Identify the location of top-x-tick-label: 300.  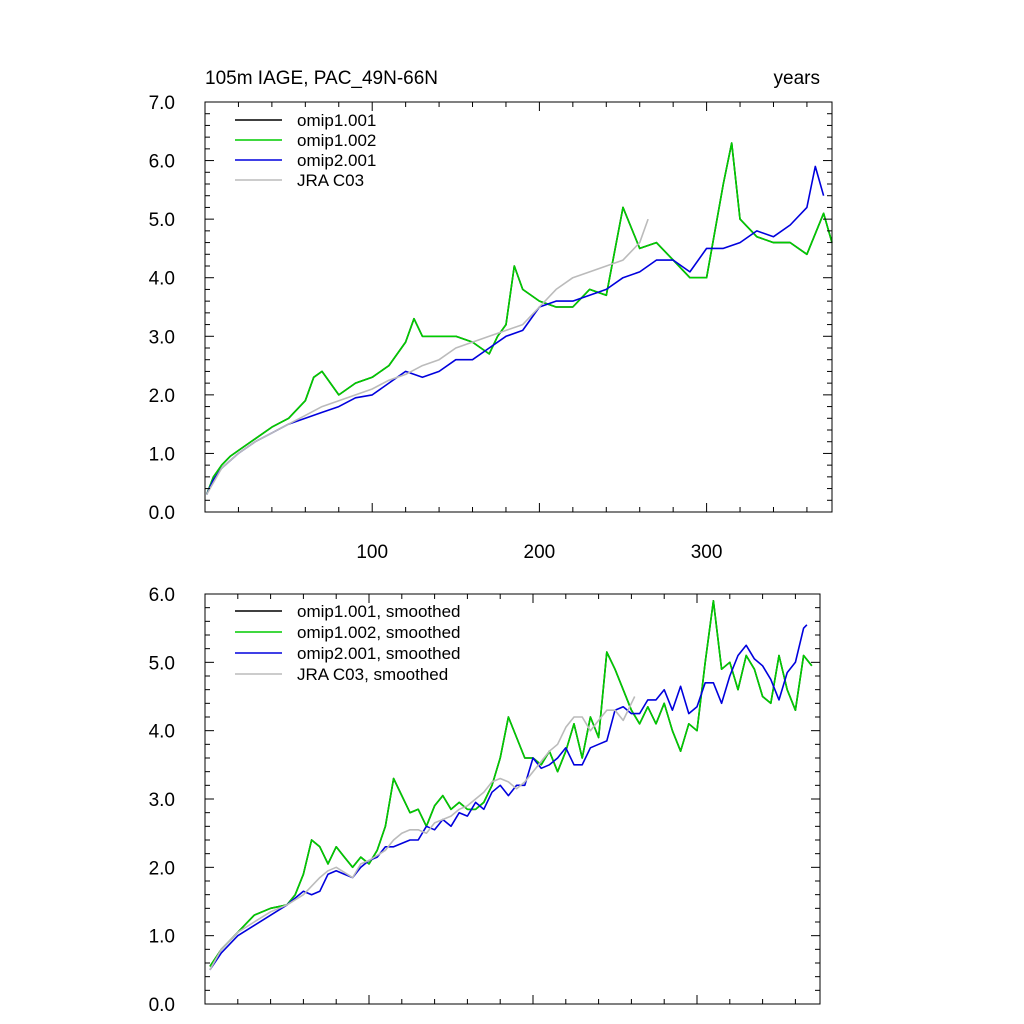
(707, 552).